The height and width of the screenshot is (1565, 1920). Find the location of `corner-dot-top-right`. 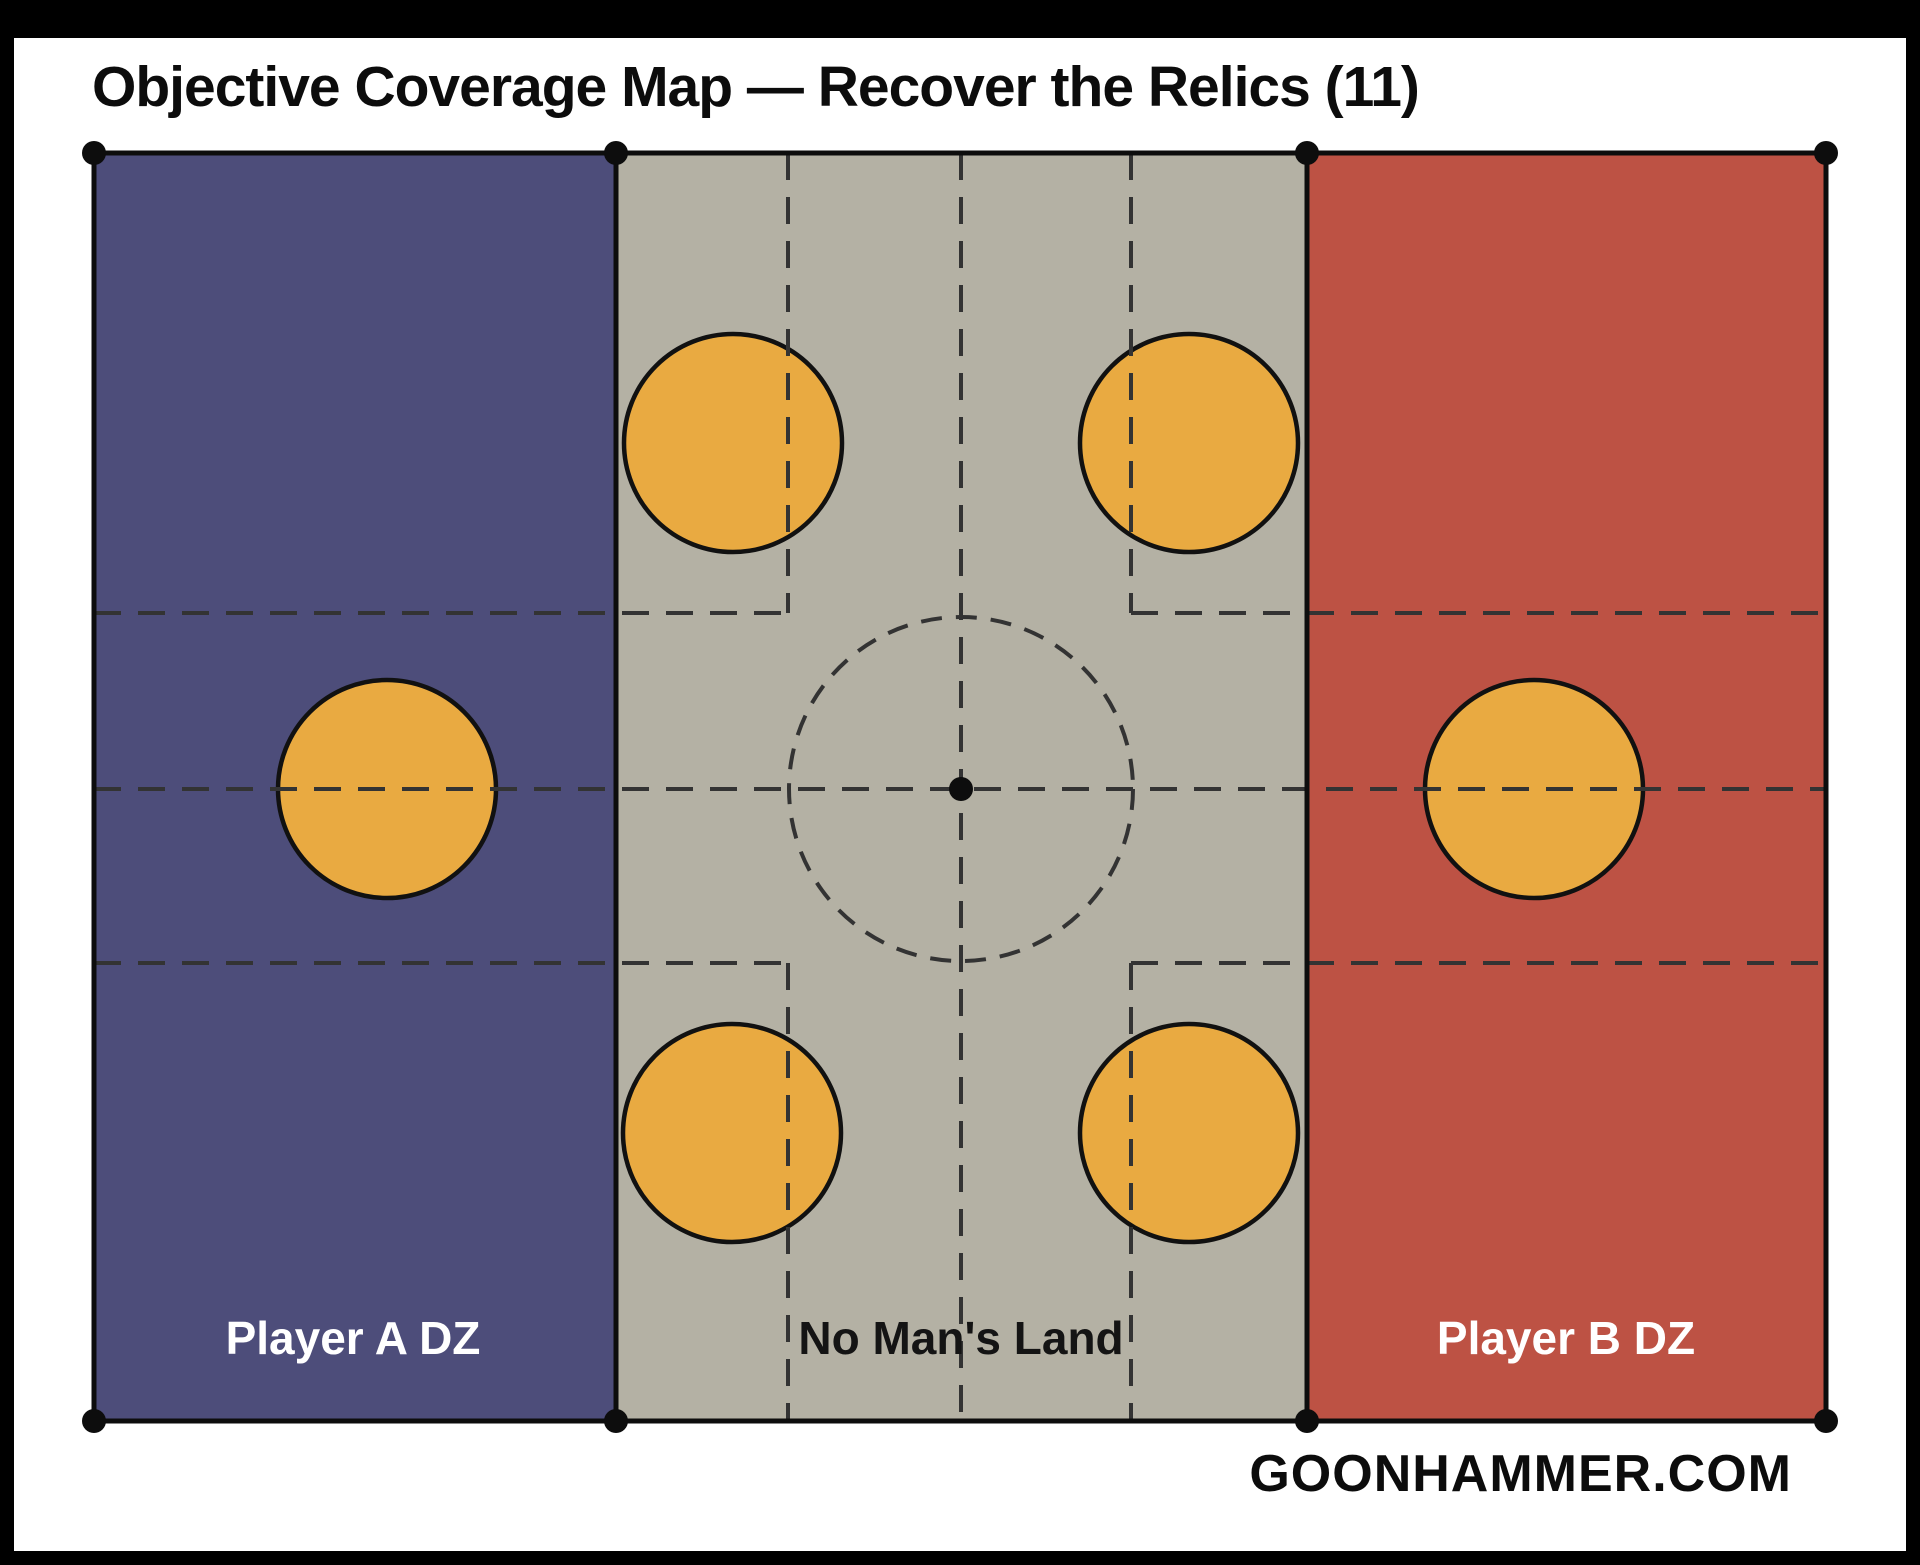

corner-dot-top-right is located at coordinates (1826, 153).